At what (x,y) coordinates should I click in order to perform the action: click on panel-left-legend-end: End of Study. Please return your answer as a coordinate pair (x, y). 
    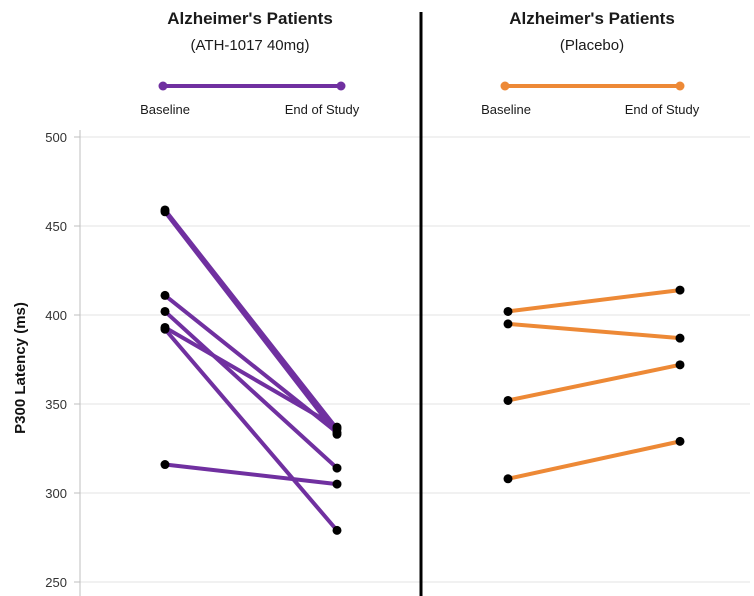
    Looking at the image, I should click on (322, 109).